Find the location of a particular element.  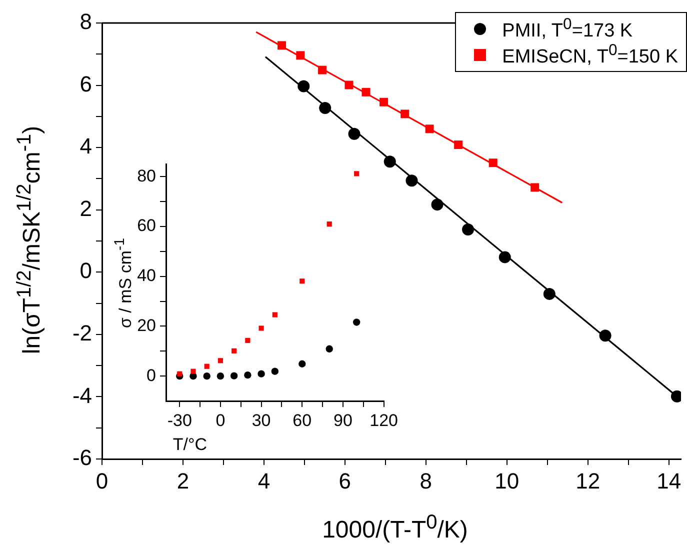

y-tick-label: 60 is located at coordinates (146, 226).